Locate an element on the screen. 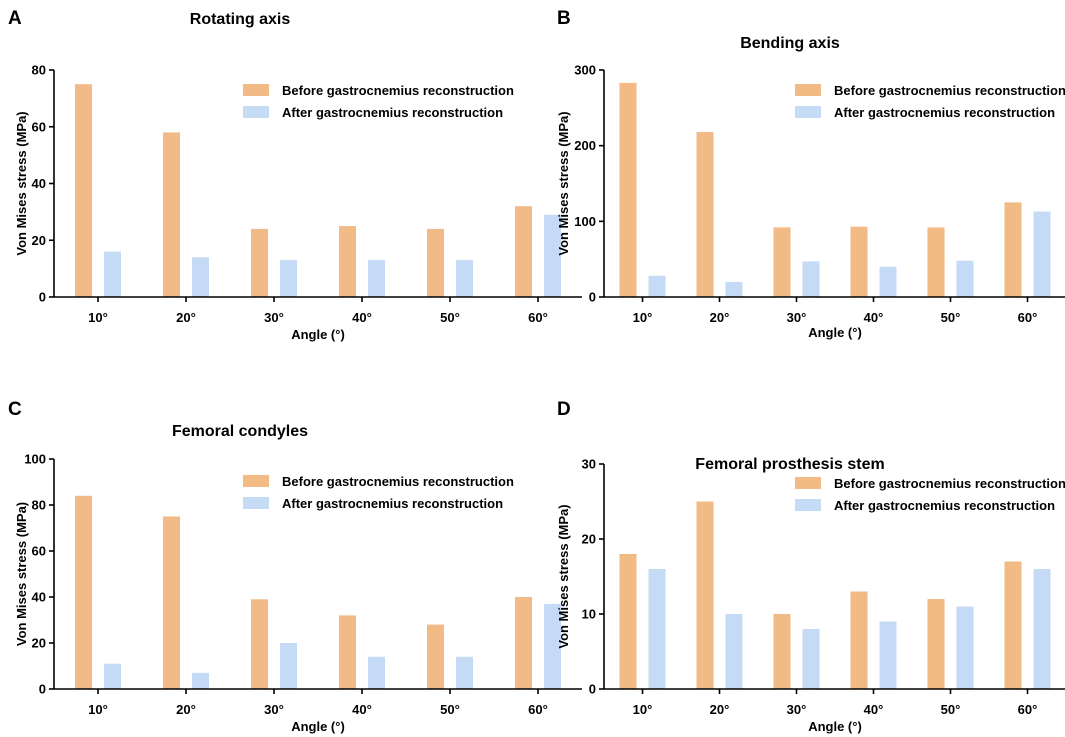 Image resolution: width=1065 pixels, height=737 pixels. panel-letter: C is located at coordinates (15, 409).